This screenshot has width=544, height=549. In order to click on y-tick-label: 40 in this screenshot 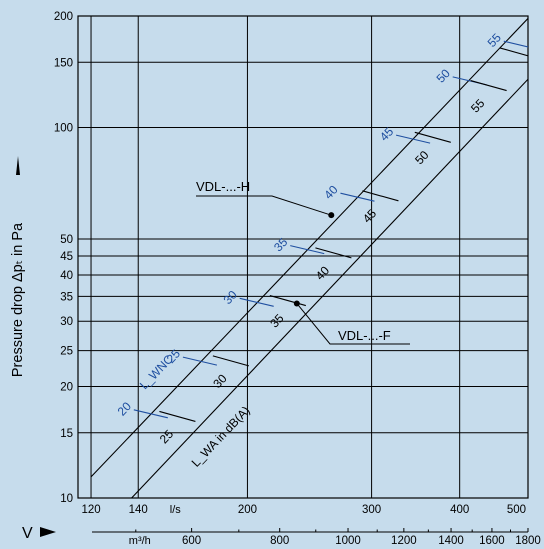, I will do `click(66, 276)`.